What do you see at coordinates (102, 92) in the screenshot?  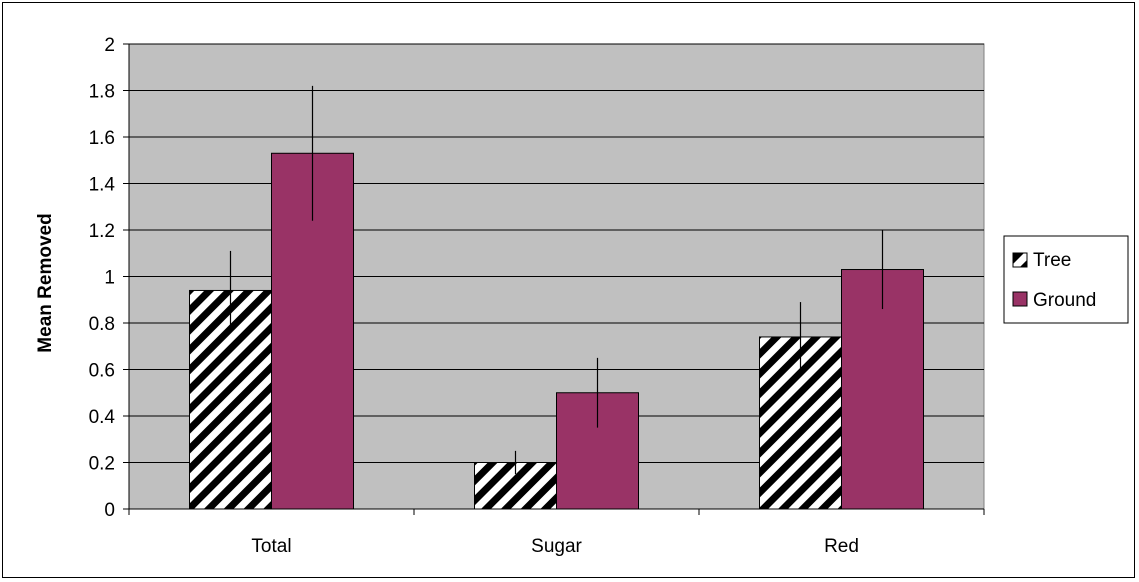 I see `y-tick-label: 1.8` at bounding box center [102, 92].